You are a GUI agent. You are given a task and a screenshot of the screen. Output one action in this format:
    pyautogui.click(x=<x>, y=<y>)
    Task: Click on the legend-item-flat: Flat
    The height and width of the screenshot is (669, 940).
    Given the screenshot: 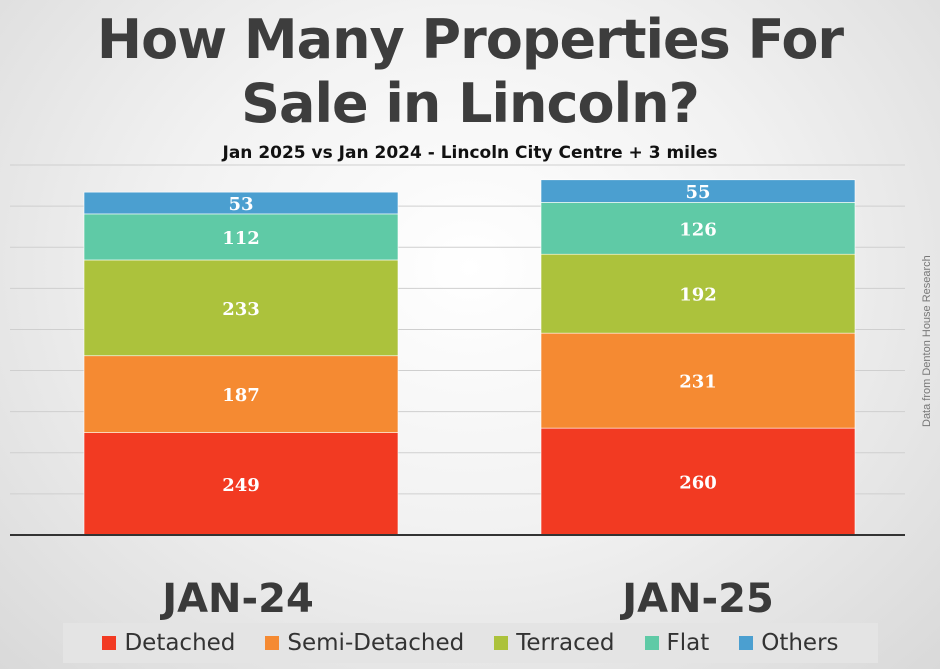 What is the action you would take?
    pyautogui.click(x=677, y=643)
    